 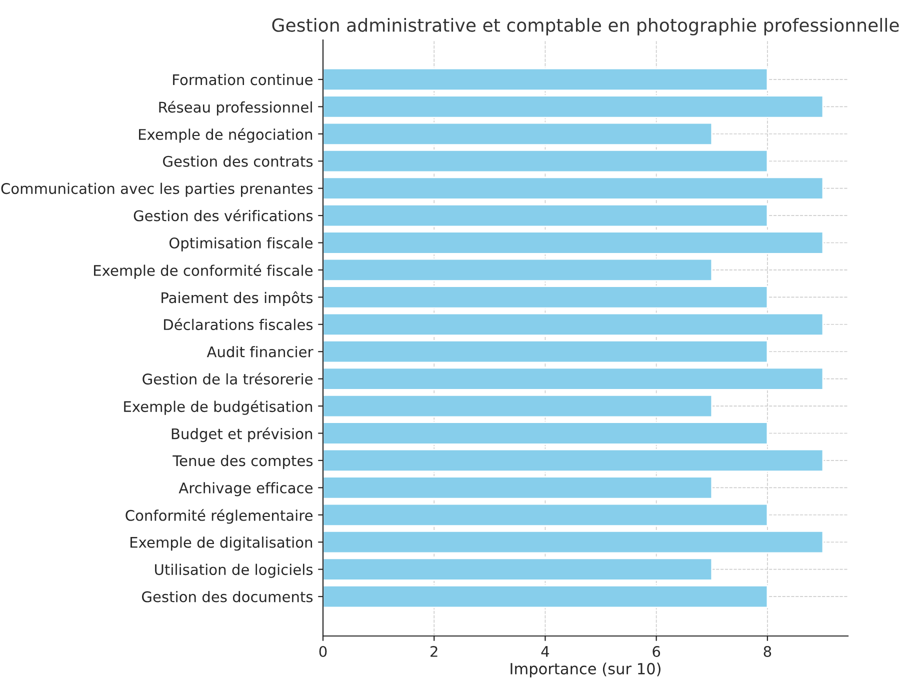 What do you see at coordinates (242, 434) in the screenshot?
I see `y-tick-label: Budget et prévision` at bounding box center [242, 434].